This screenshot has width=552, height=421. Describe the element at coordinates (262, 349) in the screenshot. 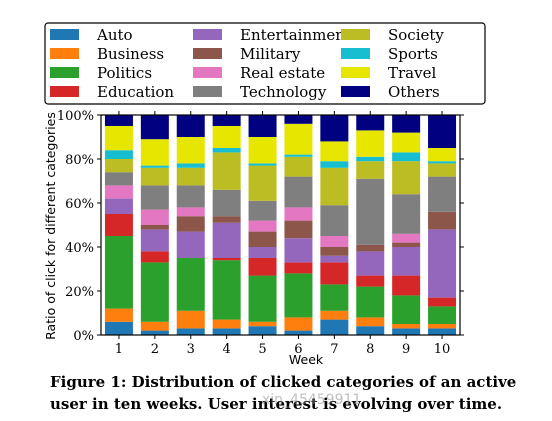

I see `x-tick-label: 5` at that location.